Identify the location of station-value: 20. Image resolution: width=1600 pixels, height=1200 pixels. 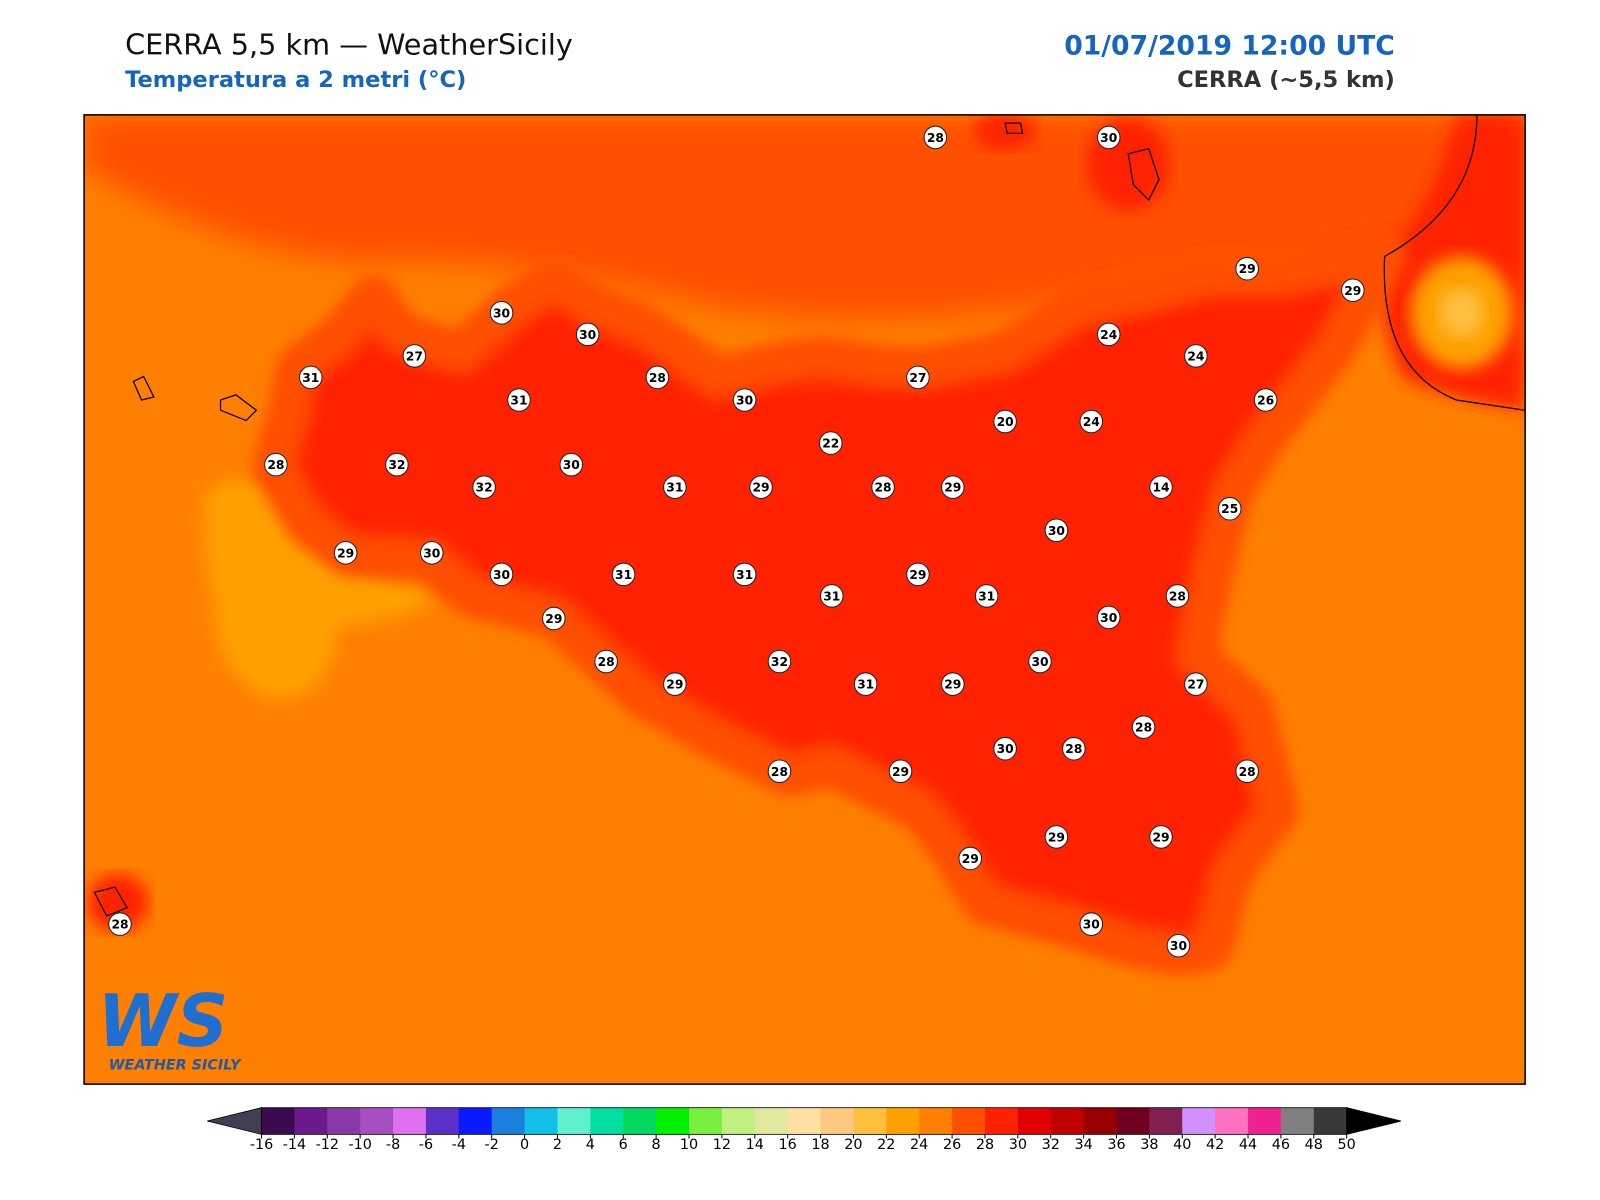
(1005, 422).